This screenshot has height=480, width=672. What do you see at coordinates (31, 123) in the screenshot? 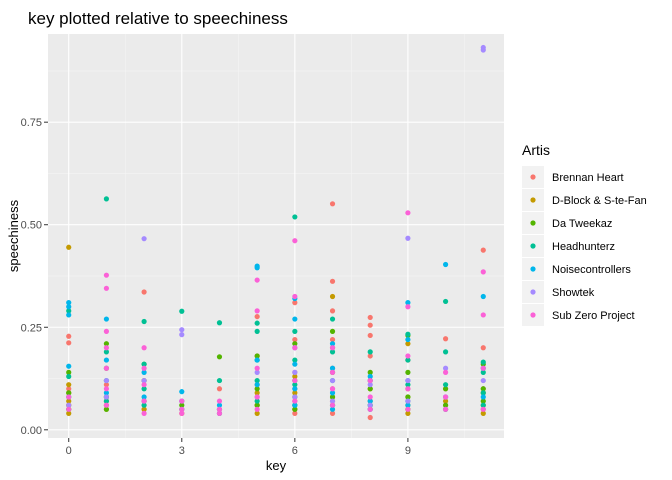
I see `y-tick-label: 0.75` at bounding box center [31, 123].